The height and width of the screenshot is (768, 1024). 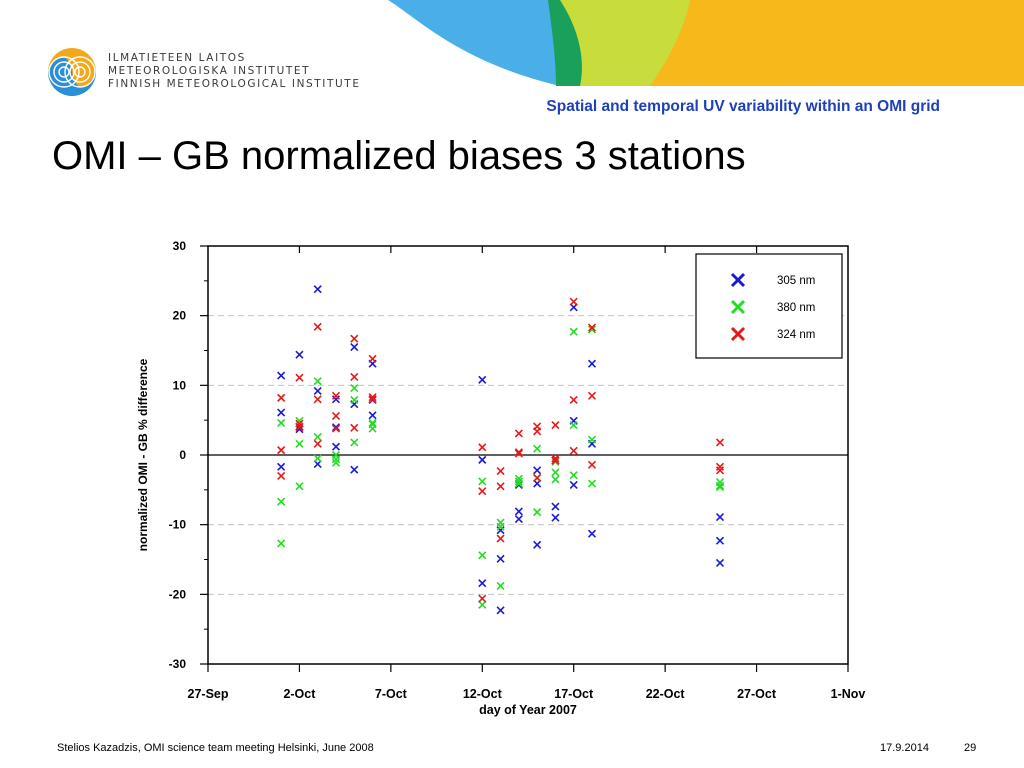 I want to click on slide-title: OMI – GB normalized biases 3 stations, so click(x=399, y=156).